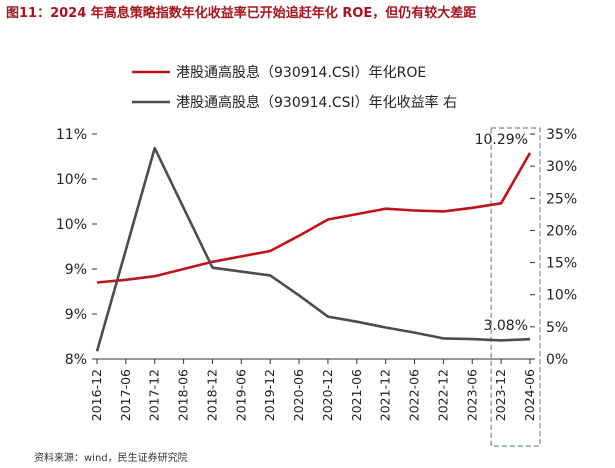 The height and width of the screenshot is (468, 615). Describe the element at coordinates (529, 395) in the screenshot. I see `x-tick-label: 2024-06` at that location.